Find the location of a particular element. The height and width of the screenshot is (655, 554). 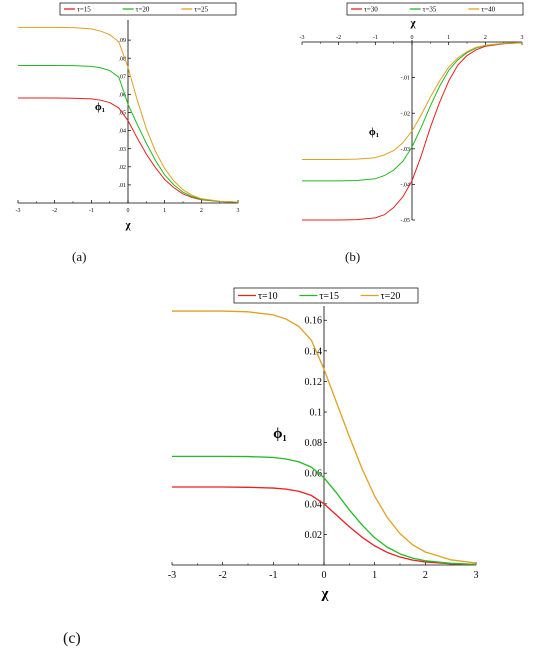

panel-label-b: (b) is located at coordinates (353, 256).